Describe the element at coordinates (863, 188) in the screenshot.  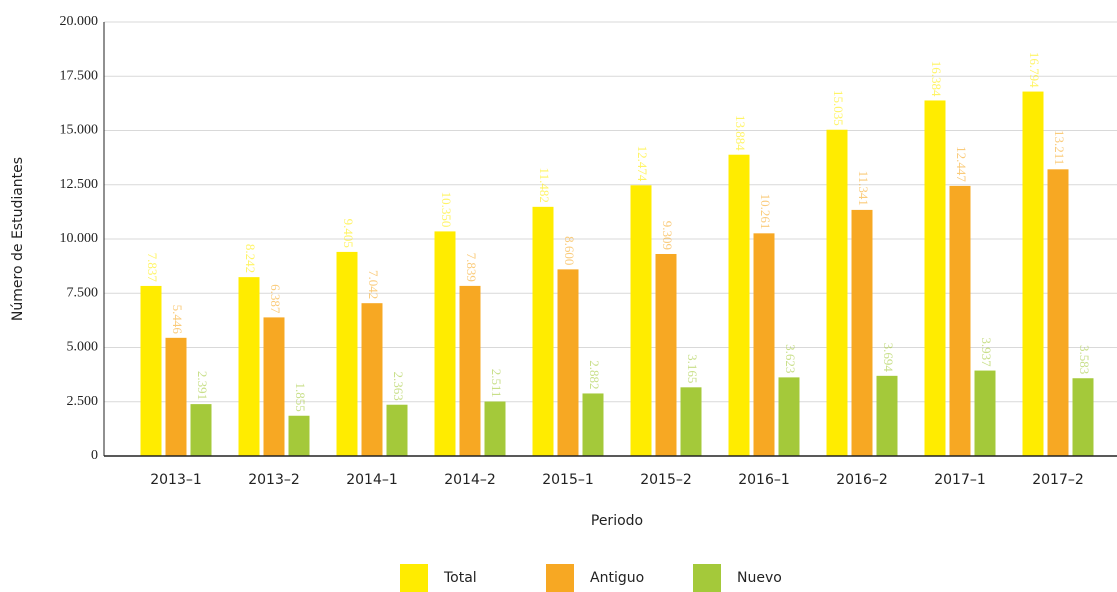
I see `value-label: 11.341` at that location.